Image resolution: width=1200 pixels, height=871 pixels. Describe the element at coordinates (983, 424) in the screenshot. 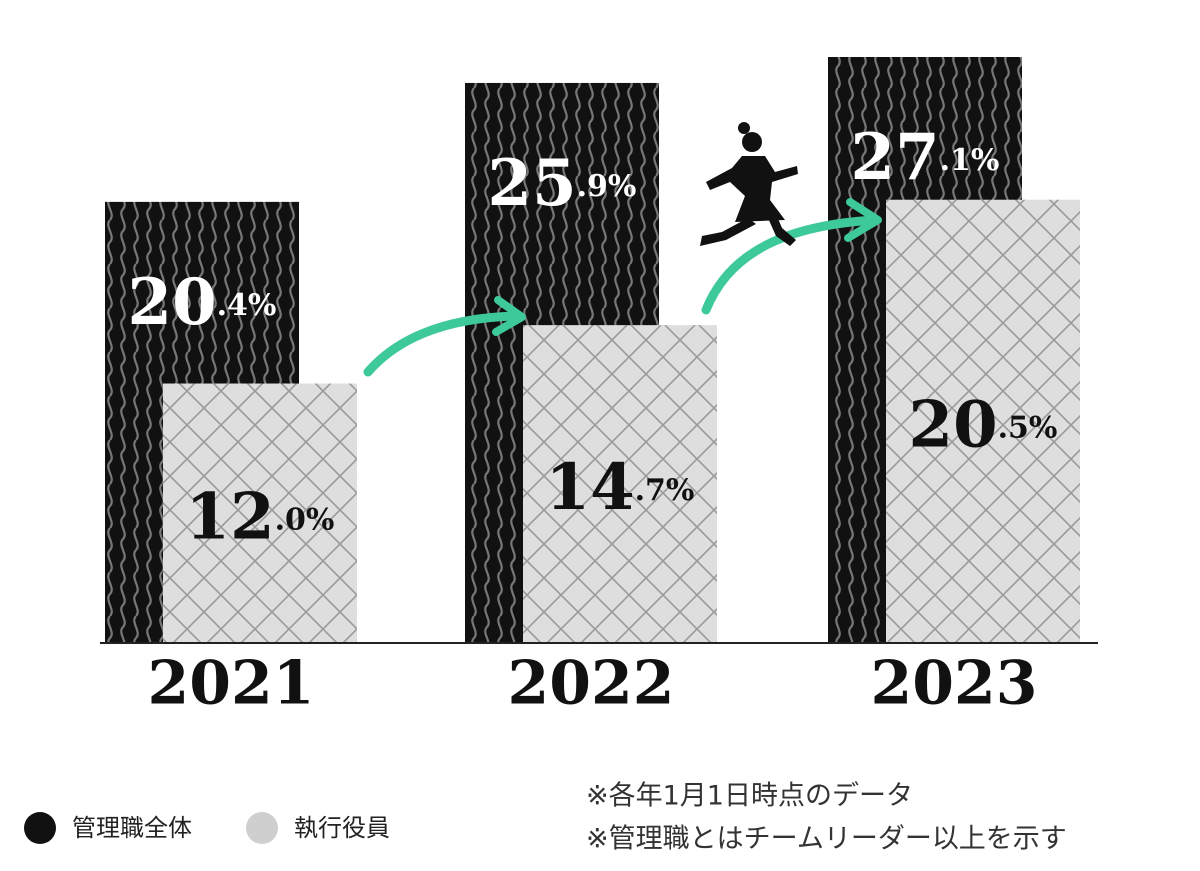

I see `data-label: 20.5%` at that location.